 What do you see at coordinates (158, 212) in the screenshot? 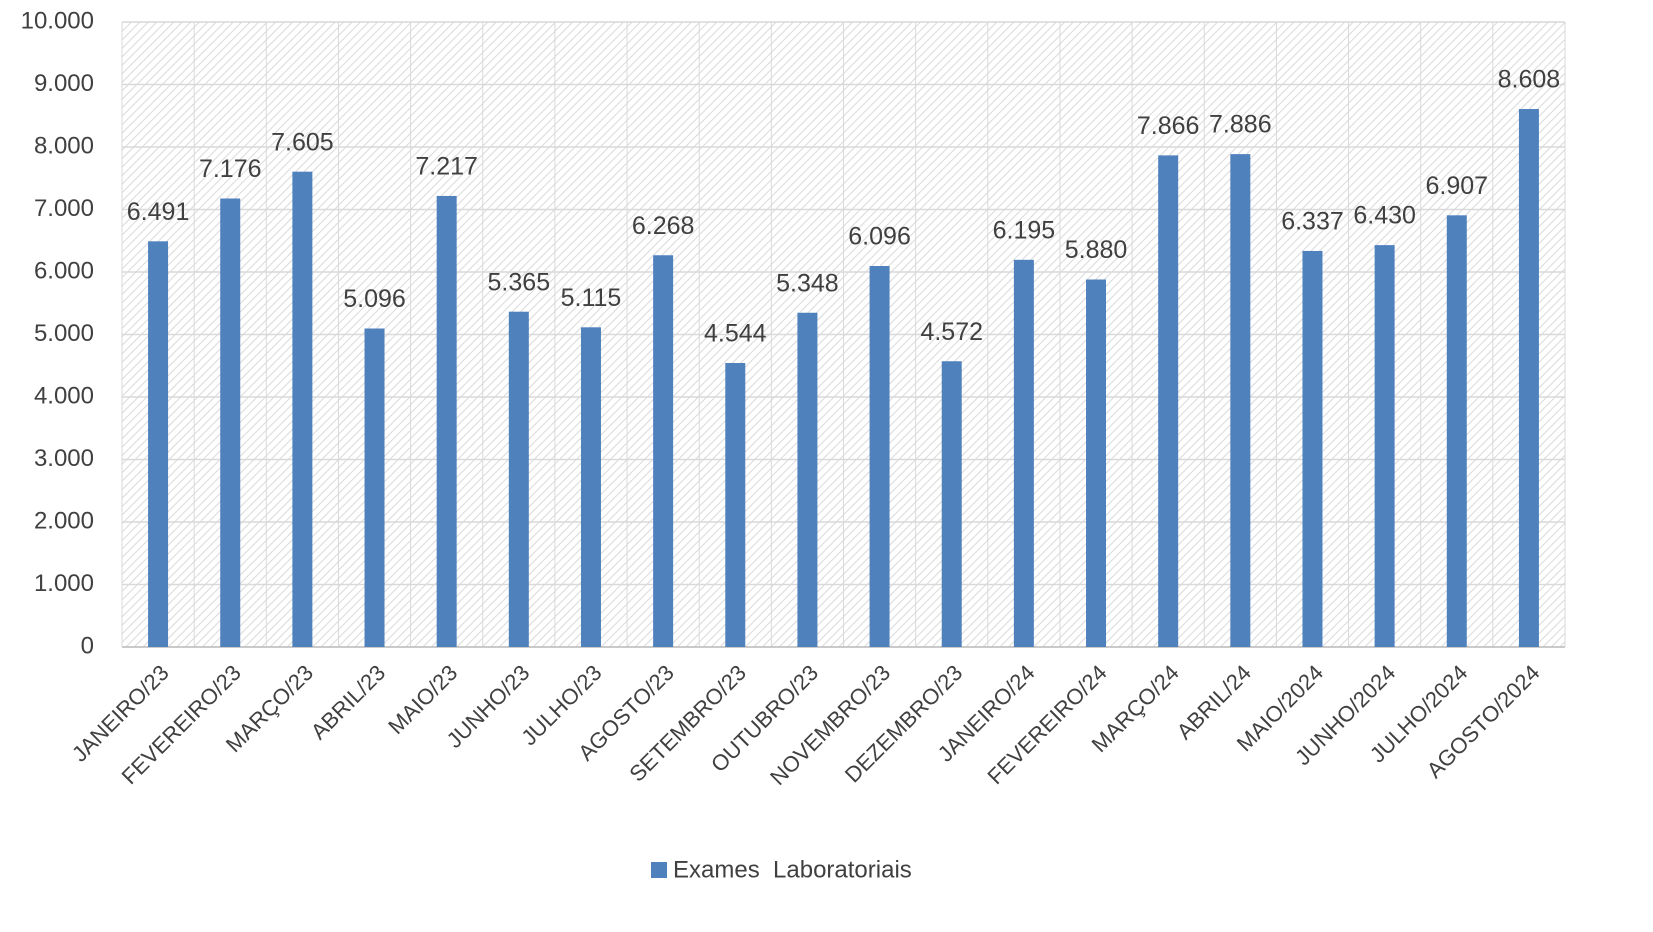
I see `value-label: 6.491` at bounding box center [158, 212].